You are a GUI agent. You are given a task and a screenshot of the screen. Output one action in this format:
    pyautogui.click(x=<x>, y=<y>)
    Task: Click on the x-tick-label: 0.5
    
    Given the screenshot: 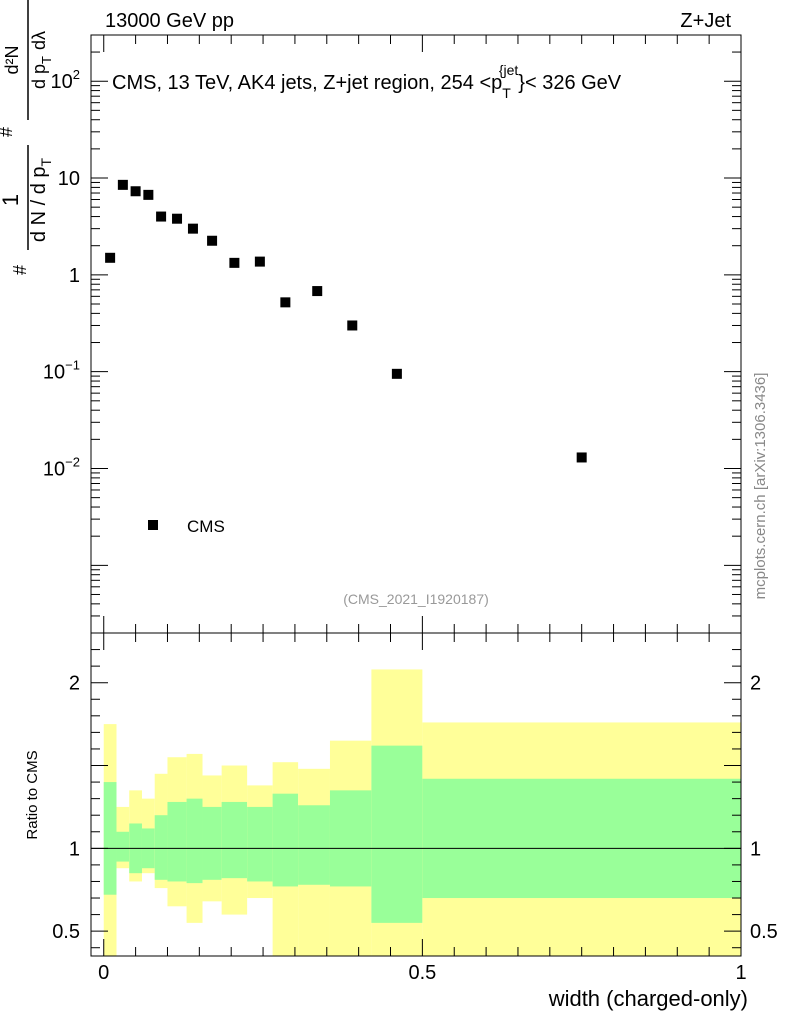 What is the action you would take?
    pyautogui.click(x=422, y=973)
    